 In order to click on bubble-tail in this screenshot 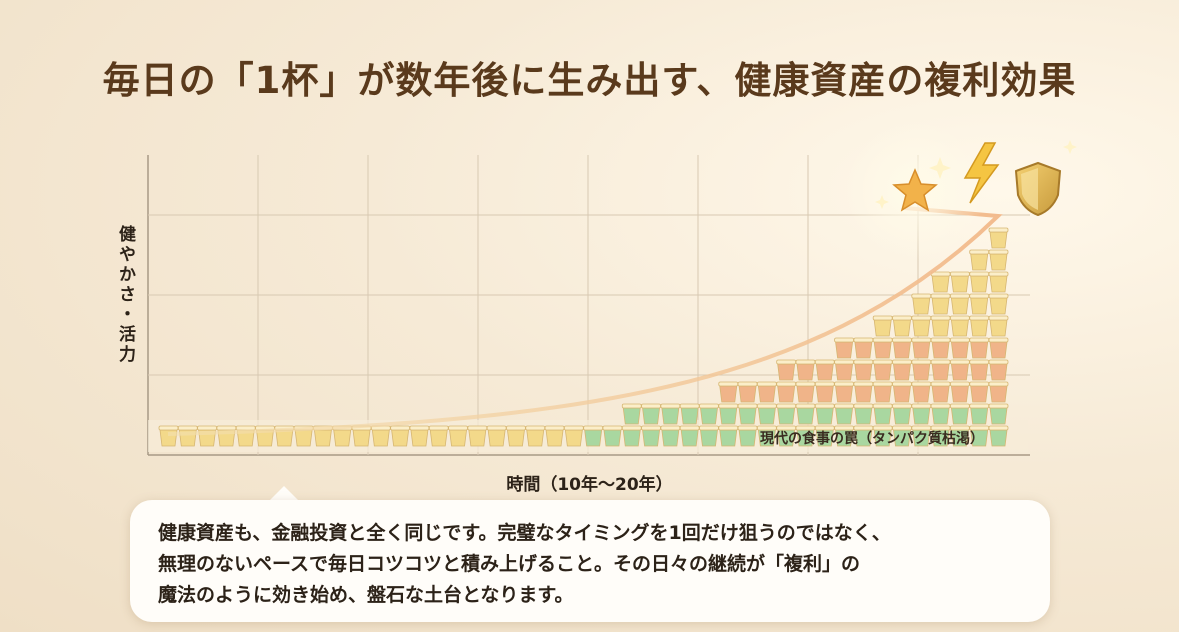, I will do `click(284, 494)`.